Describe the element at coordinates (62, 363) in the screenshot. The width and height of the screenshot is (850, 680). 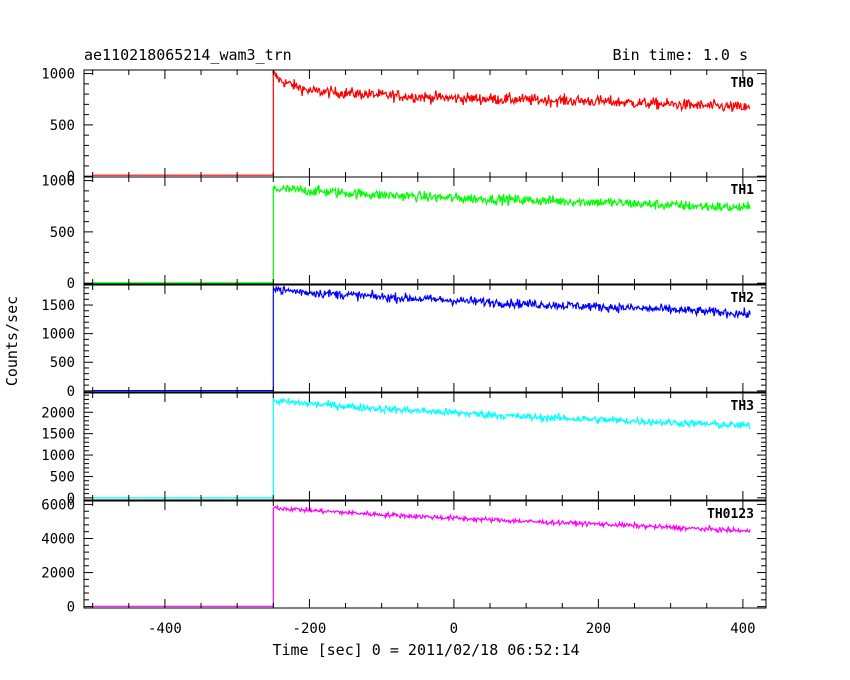
I see `y-tick-label-th2: 500` at that location.